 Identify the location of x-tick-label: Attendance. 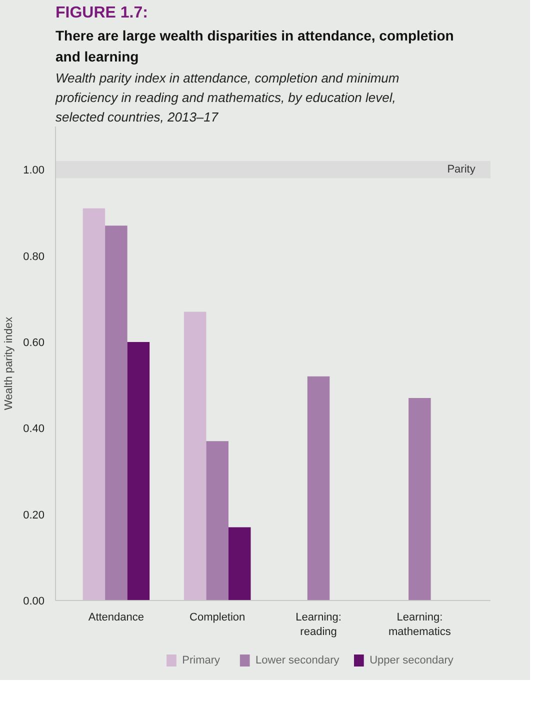
(116, 618).